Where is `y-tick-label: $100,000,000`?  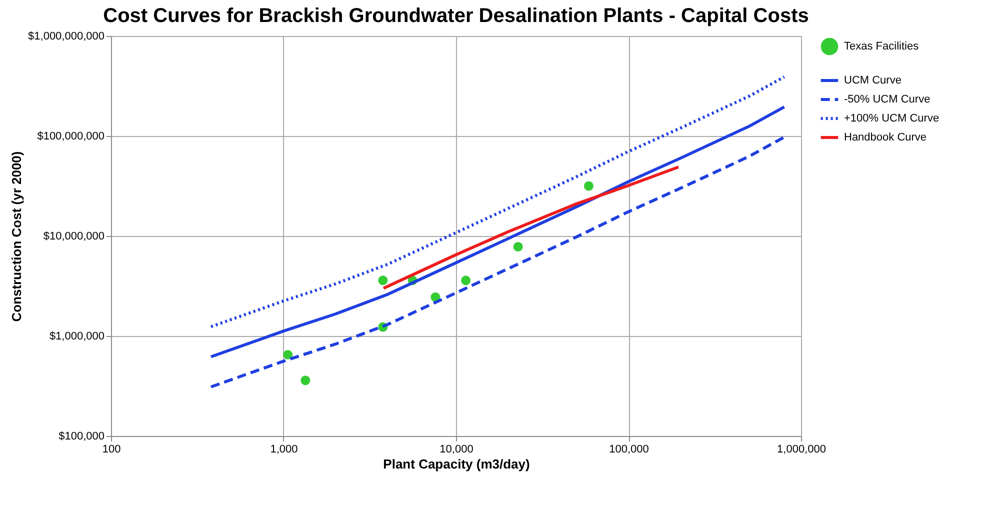
y-tick-label: $100,000,000 is located at coordinates (70, 136).